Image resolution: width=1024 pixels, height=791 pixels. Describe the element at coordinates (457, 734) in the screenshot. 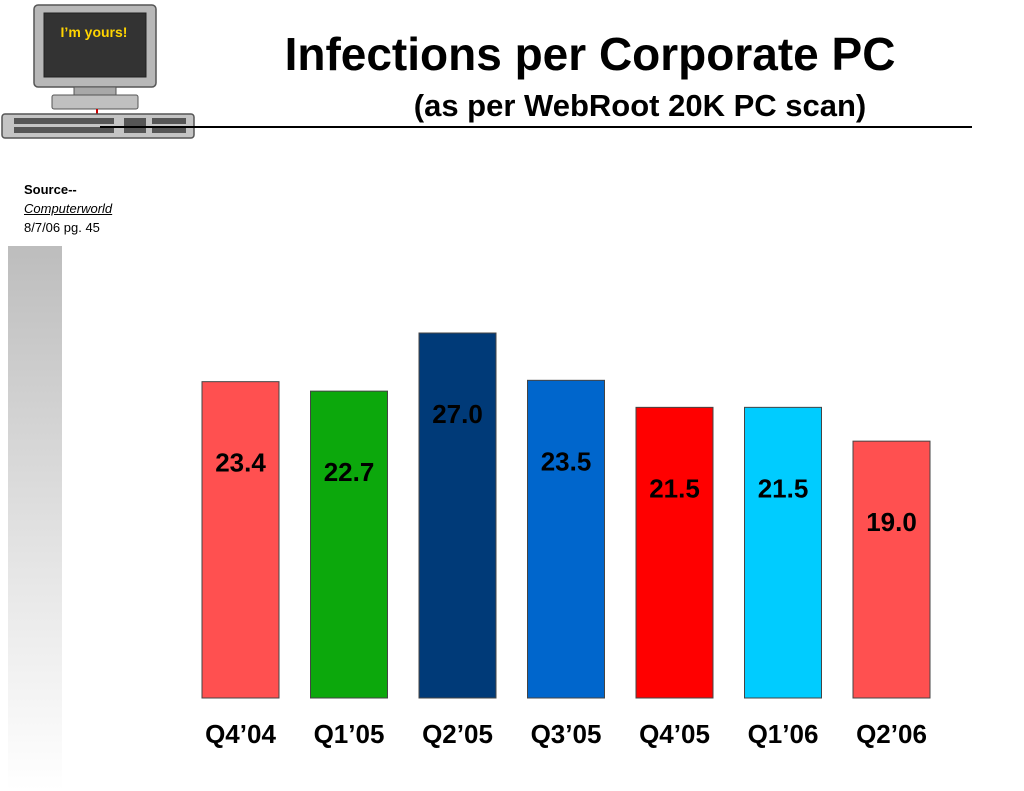

I see `category-tick-label: Q2’05` at that location.